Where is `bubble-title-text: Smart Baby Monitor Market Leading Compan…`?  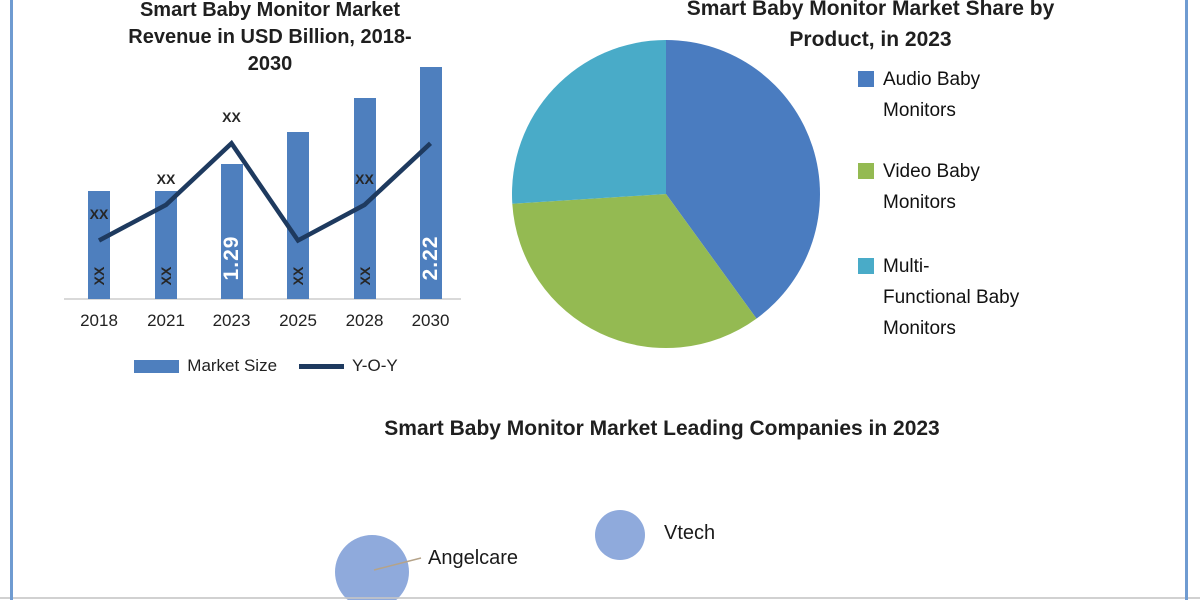
bubble-title-text: Smart Baby Monitor Market Leading Compan… is located at coordinates (662, 428).